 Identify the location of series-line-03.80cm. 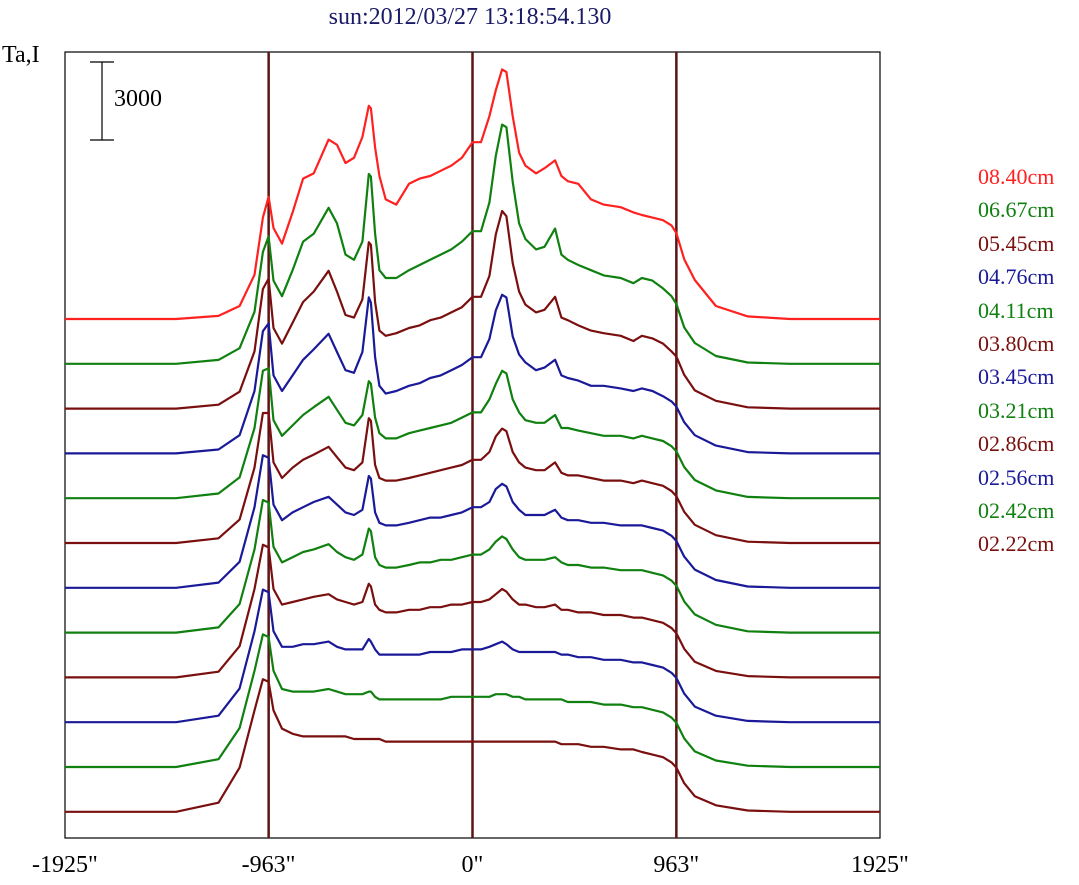
(472, 478).